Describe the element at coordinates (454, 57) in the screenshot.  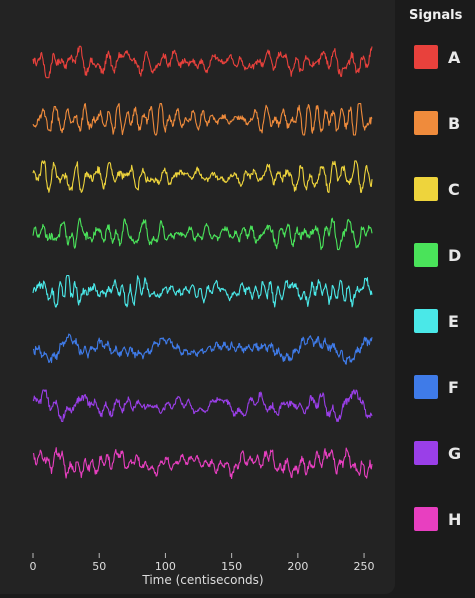
I see `legend-label: A` at that location.